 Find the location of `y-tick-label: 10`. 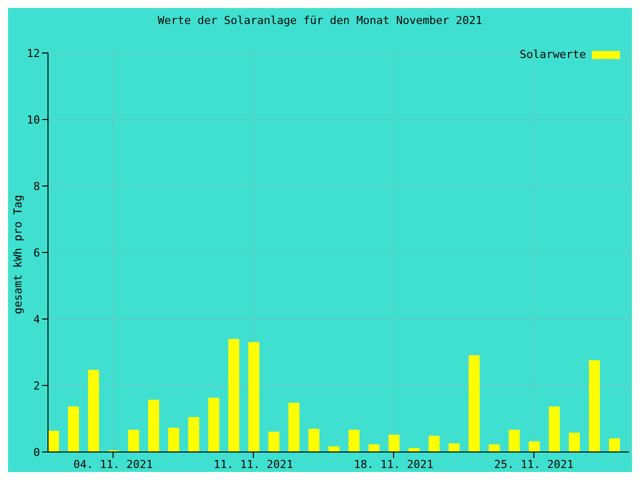

y-tick-label: 10 is located at coordinates (33, 119).